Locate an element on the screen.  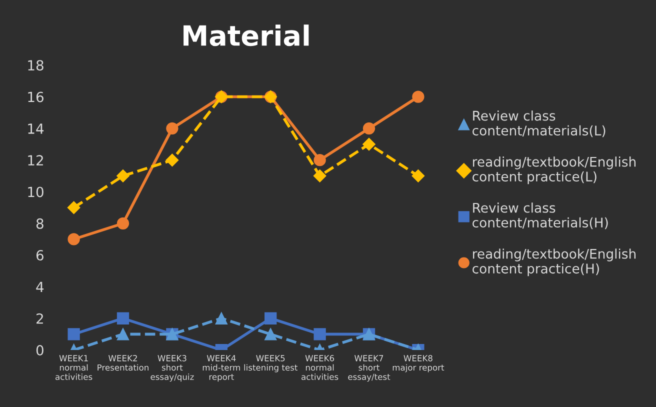
x-tick-label: WEEK8 major report is located at coordinates (418, 363).